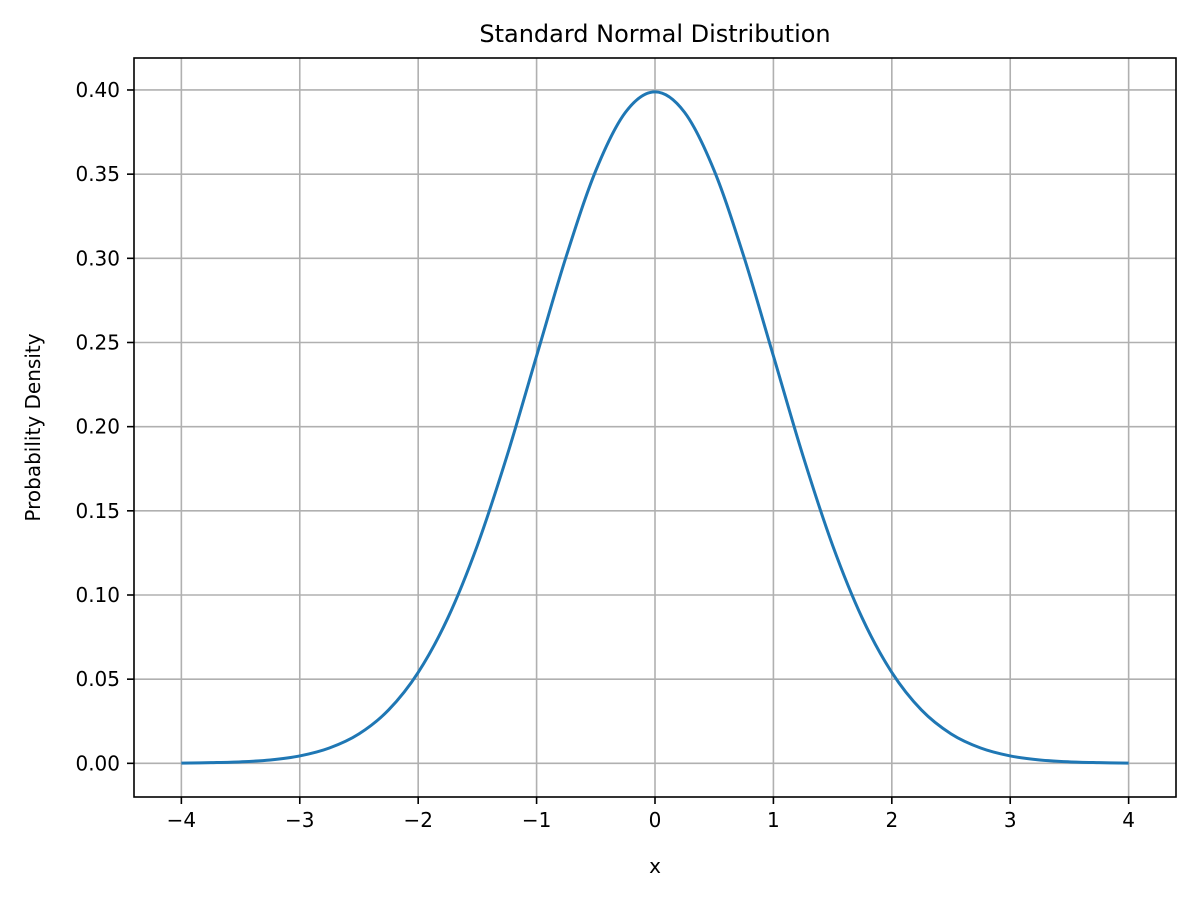  Describe the element at coordinates (773, 820) in the screenshot. I see `x-tick-label: 1` at that location.